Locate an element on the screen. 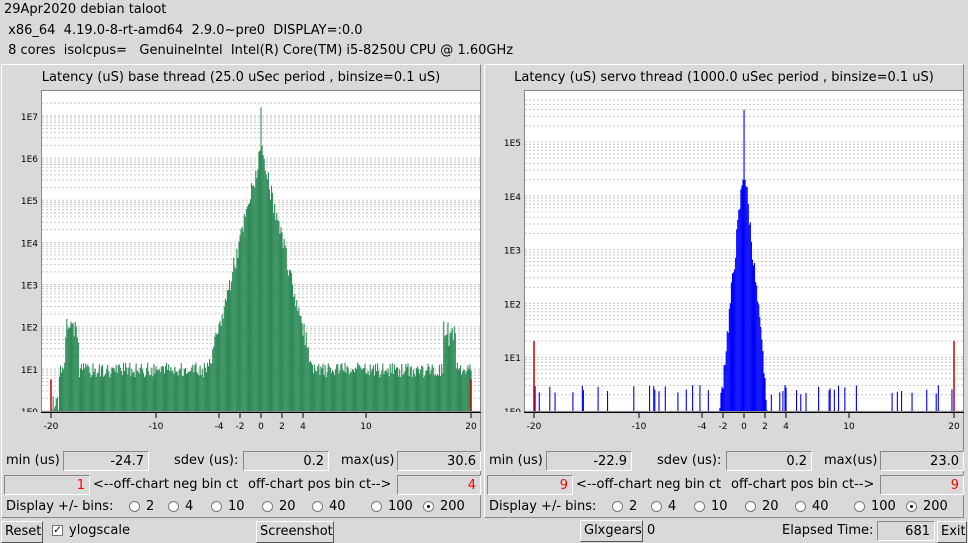 The height and width of the screenshot is (543, 968). base-pos-bin-count: 4 is located at coordinates (439, 485).